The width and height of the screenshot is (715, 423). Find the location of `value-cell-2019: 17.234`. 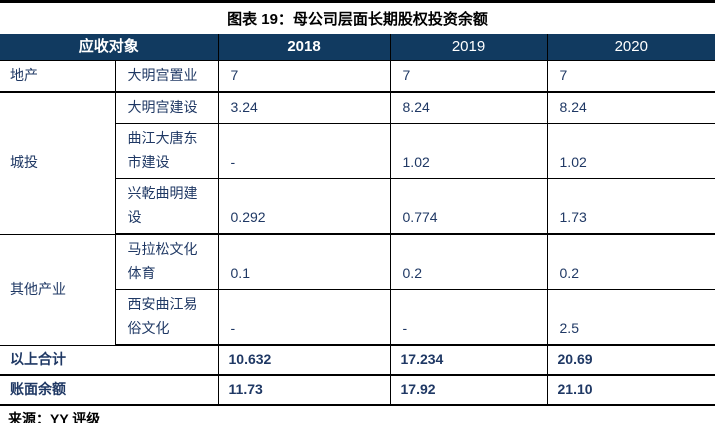

value-cell-2019: 17.234 is located at coordinates (468, 360).